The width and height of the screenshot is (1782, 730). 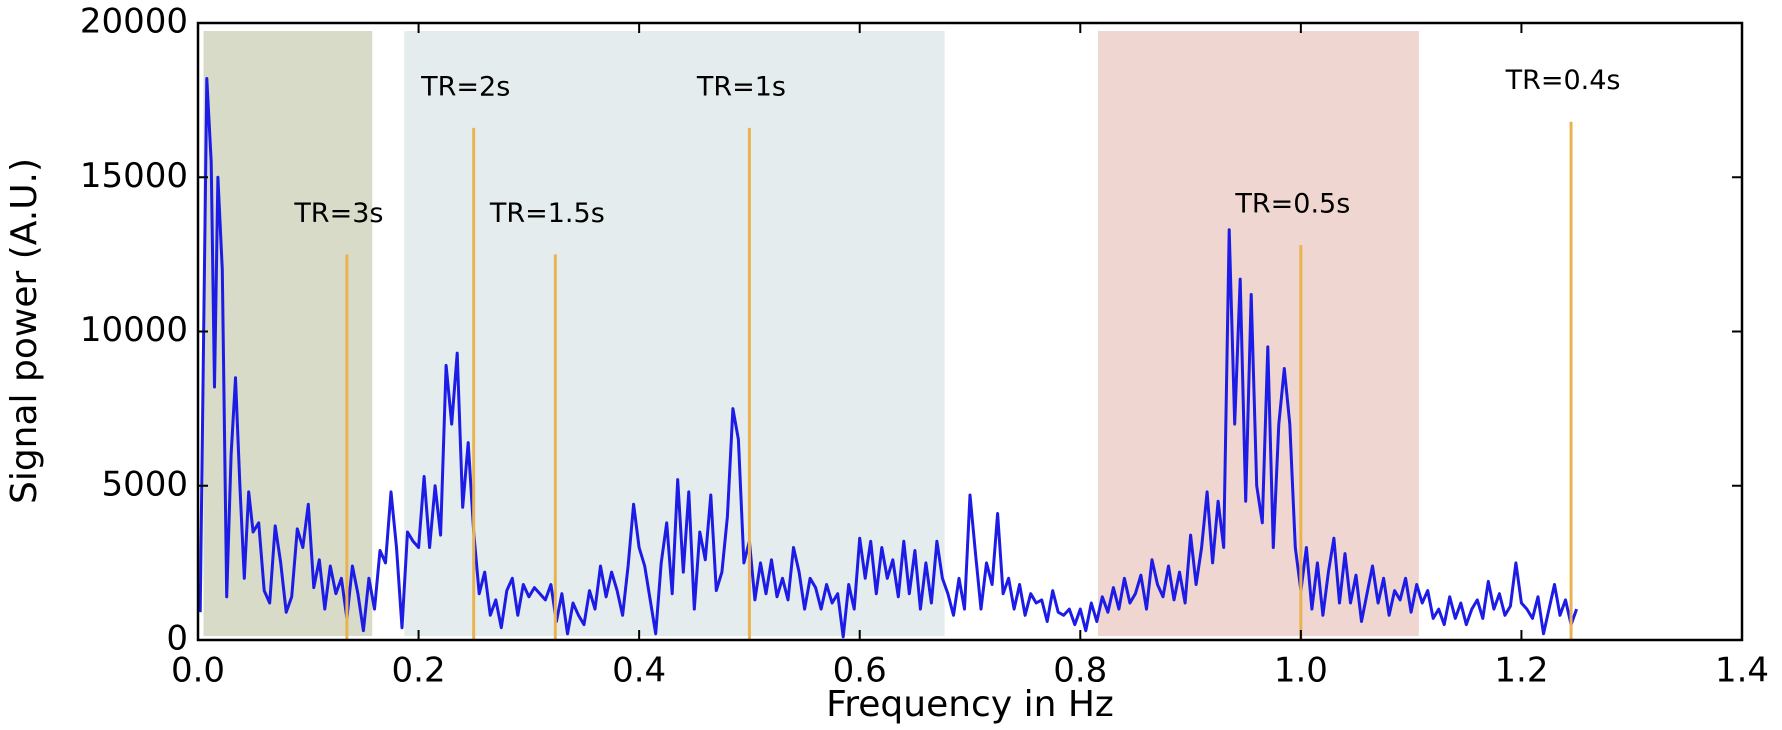 What do you see at coordinates (24, 331) in the screenshot?
I see `y-axis-label: Signal power (A.U.)` at bounding box center [24, 331].